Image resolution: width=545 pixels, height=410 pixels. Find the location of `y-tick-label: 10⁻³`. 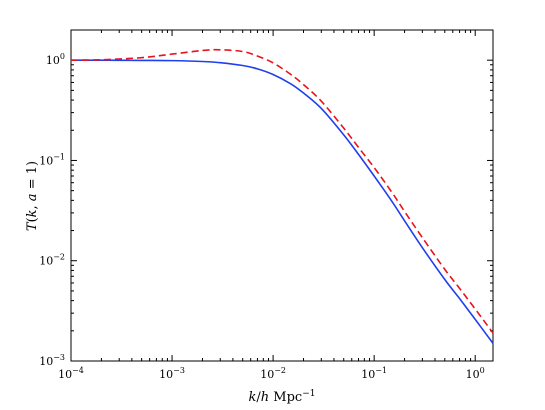

y-tick-label: 10⁻³ is located at coordinates (52, 360).